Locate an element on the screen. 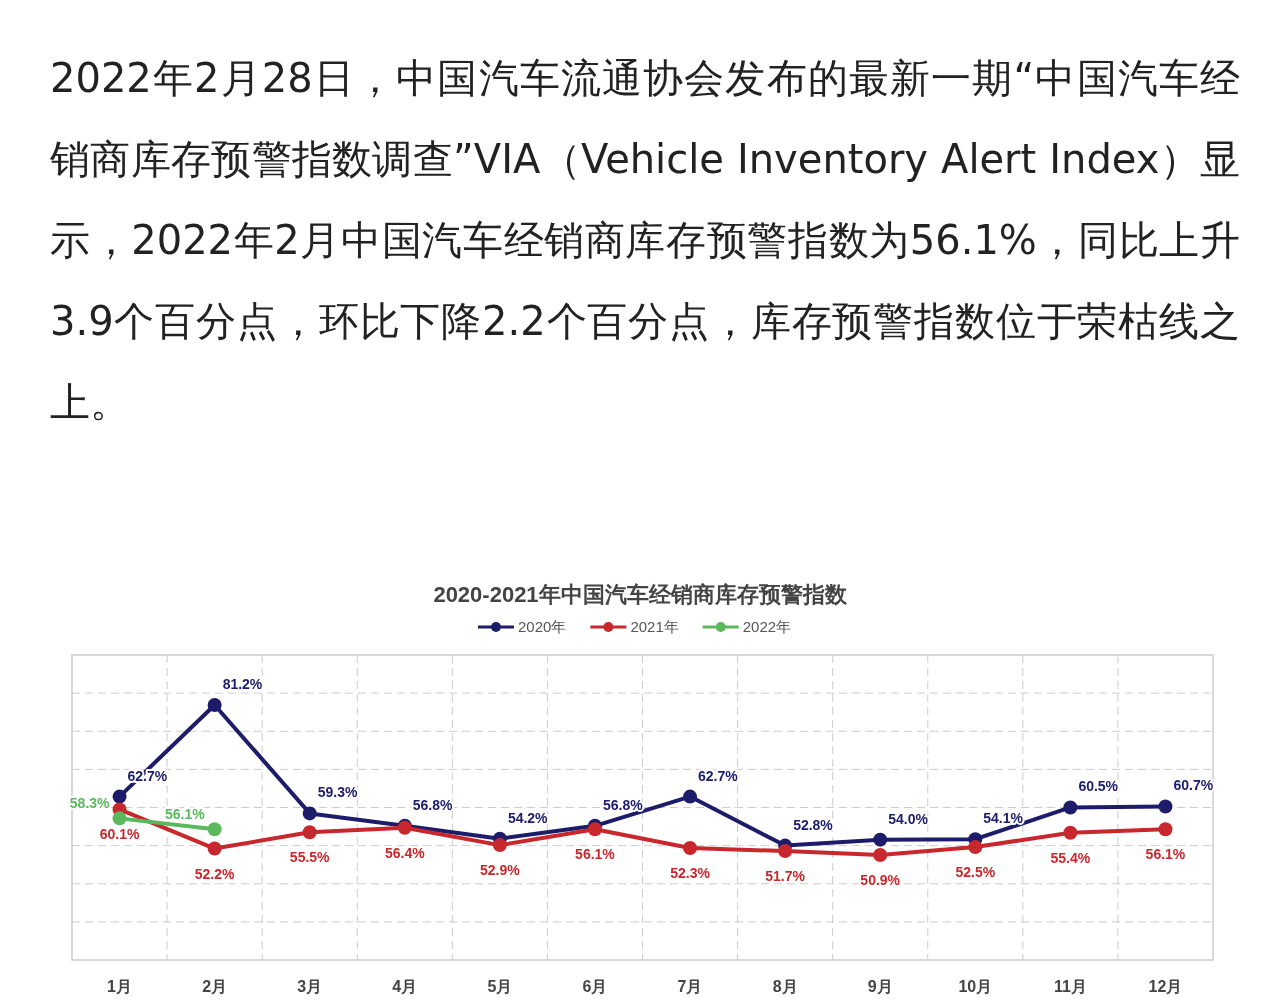 This screenshot has height=1006, width=1284. x-tick-label: 7月 is located at coordinates (690, 986).